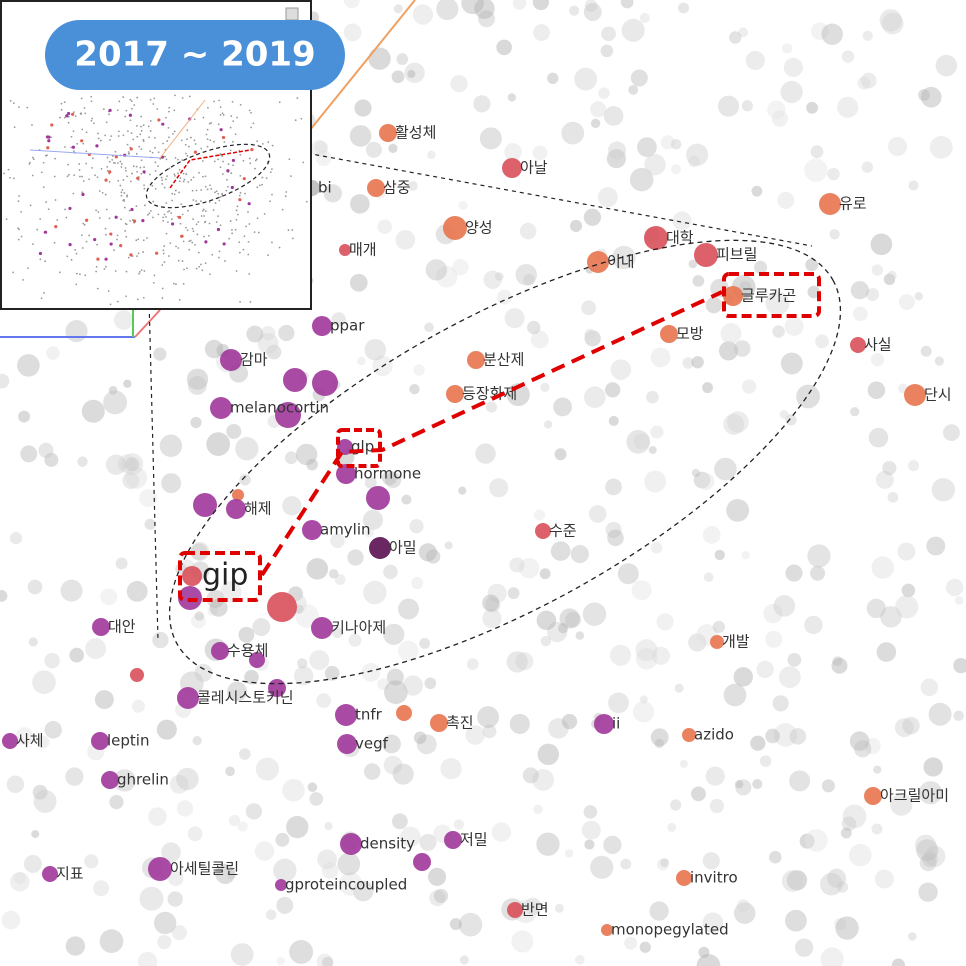  I want to click on node-label: 해제, so click(258, 509).